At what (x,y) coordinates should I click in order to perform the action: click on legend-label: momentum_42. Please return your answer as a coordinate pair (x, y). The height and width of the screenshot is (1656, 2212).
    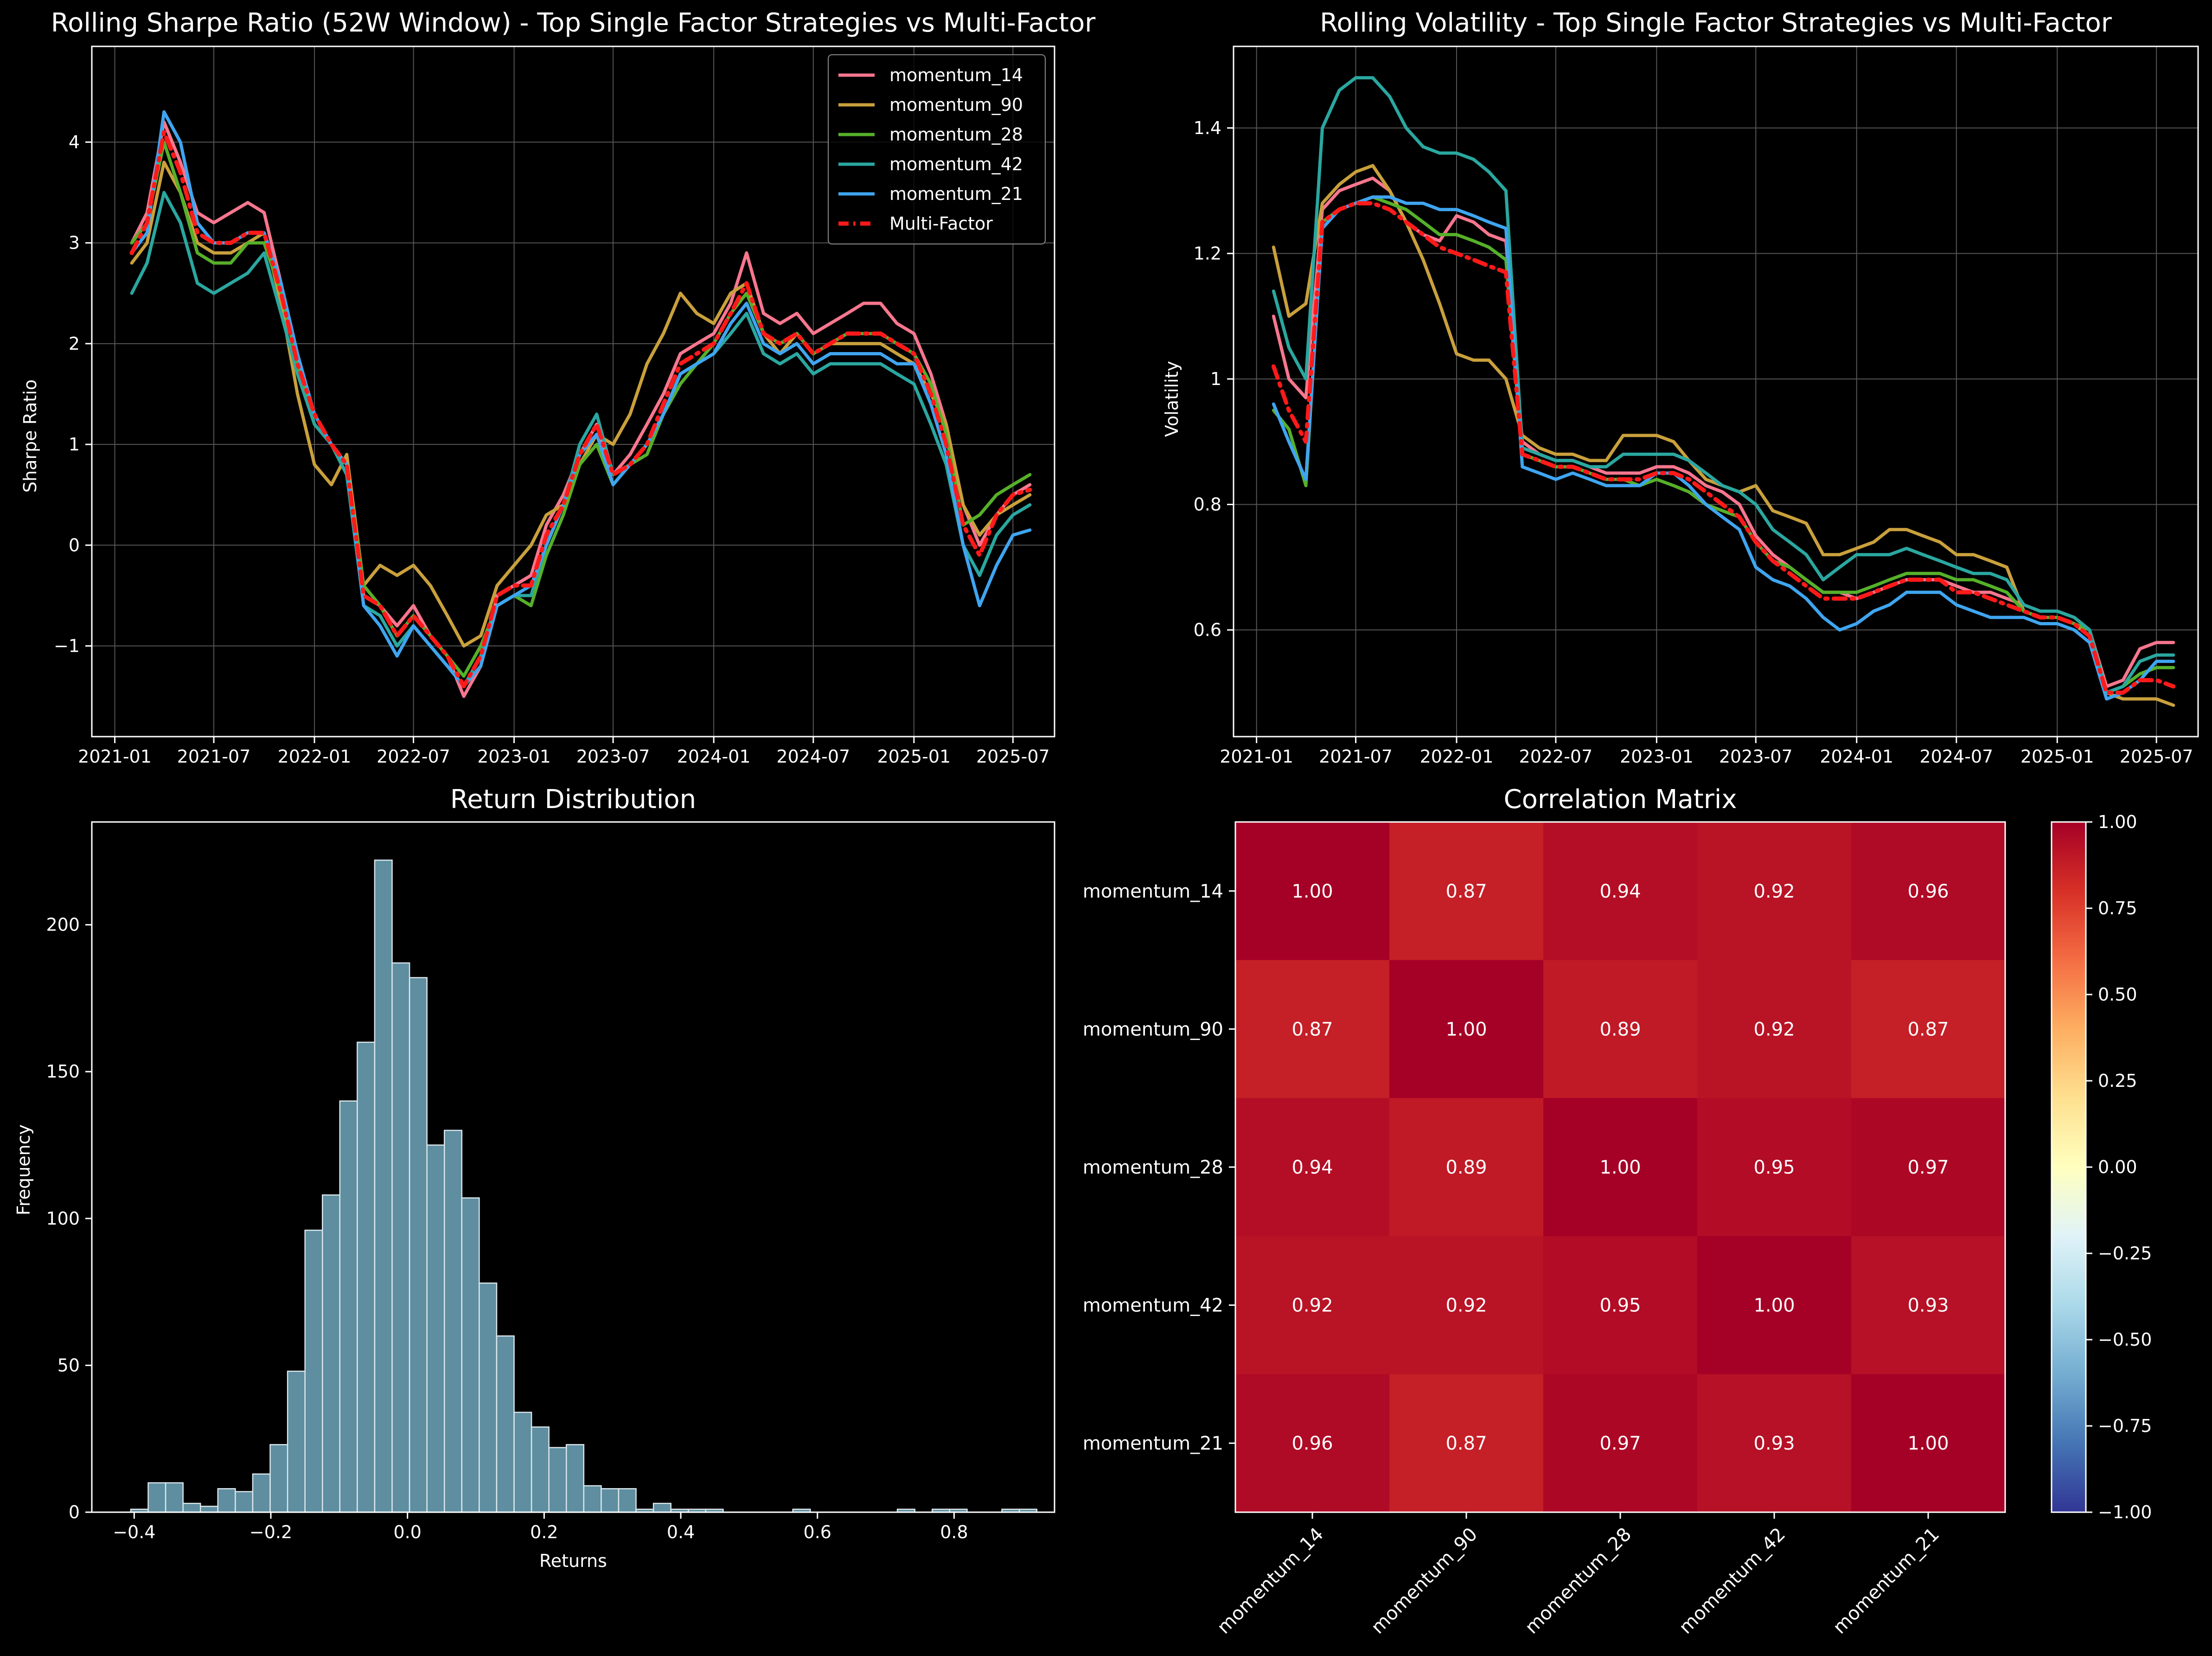
    Looking at the image, I should click on (956, 164).